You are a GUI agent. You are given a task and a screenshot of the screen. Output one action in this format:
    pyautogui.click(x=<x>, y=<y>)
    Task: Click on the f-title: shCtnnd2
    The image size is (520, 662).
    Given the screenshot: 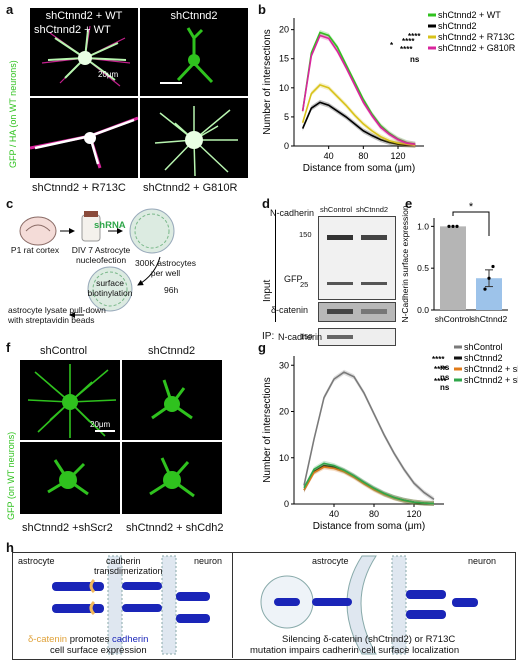 What is the action you would take?
    pyautogui.click(x=172, y=351)
    